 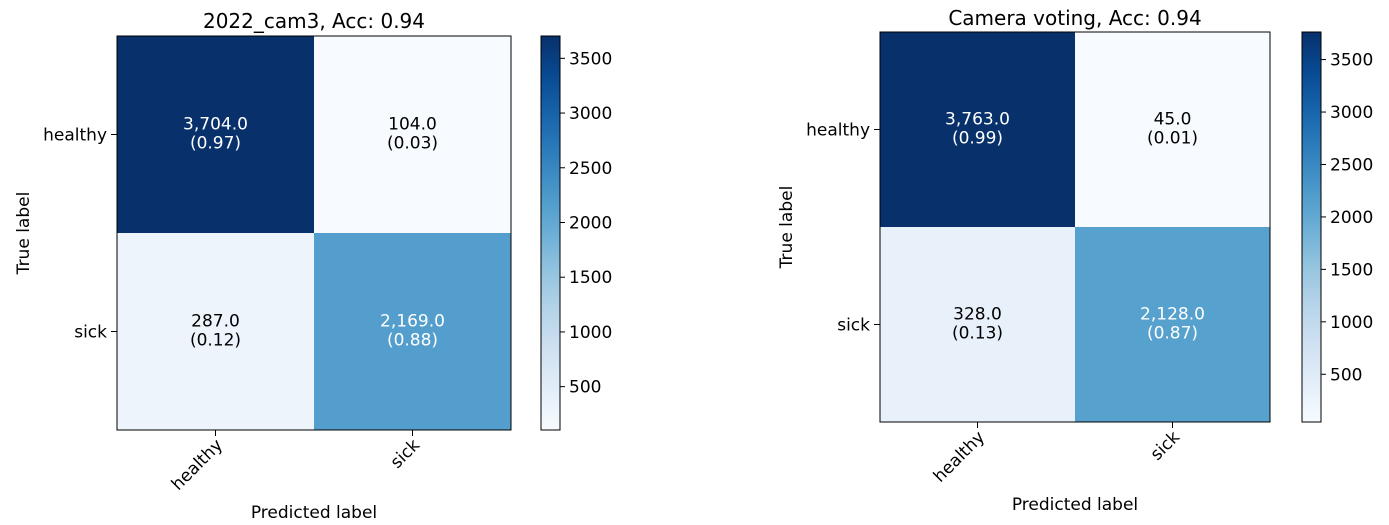 What do you see at coordinates (1074, 18) in the screenshot?
I see `chart-title: Camera voting, Acc: 0.94` at bounding box center [1074, 18].